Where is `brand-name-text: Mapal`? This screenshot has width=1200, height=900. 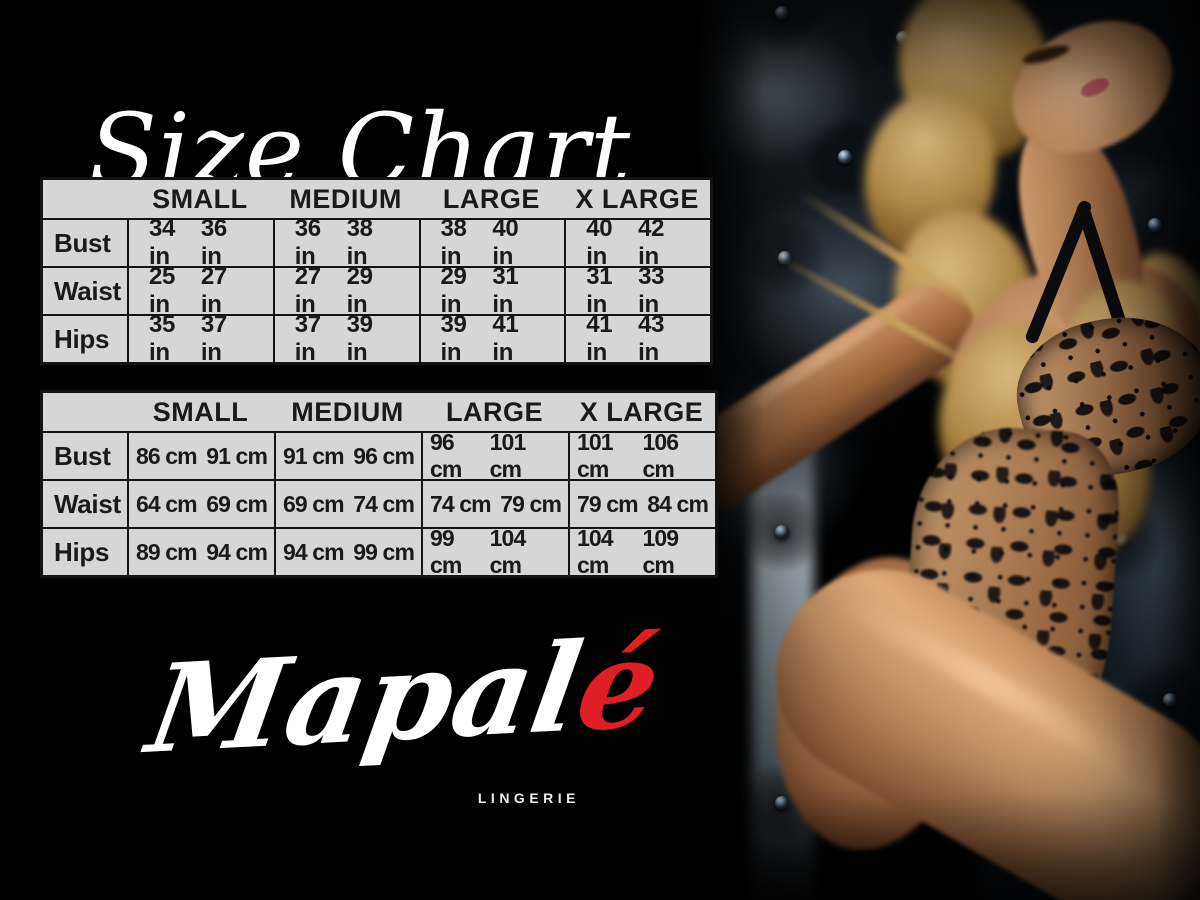
brand-name-text: Mapal is located at coordinates (365, 697).